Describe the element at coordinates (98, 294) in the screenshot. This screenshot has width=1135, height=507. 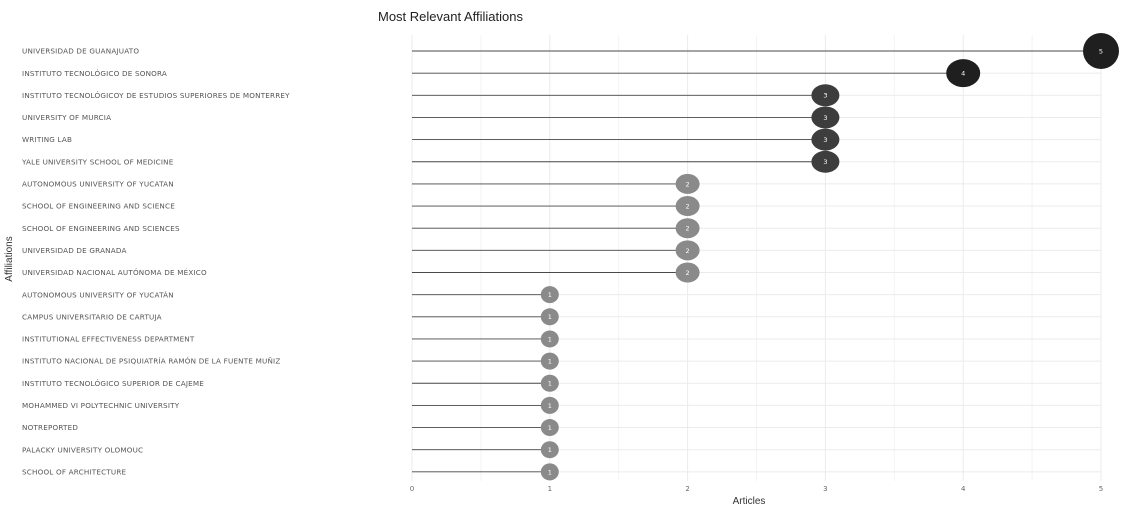
I see `category-label: AUTONOMOUS UNIVERSITY OF YUCATÁN` at that location.